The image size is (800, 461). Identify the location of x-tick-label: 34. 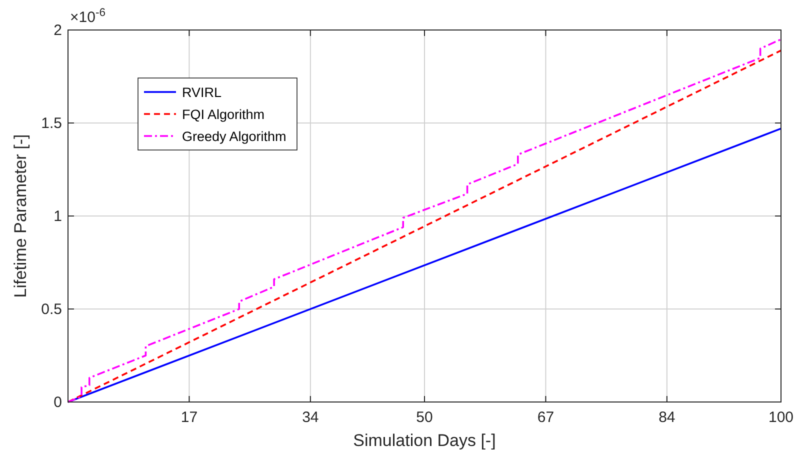
(310, 417).